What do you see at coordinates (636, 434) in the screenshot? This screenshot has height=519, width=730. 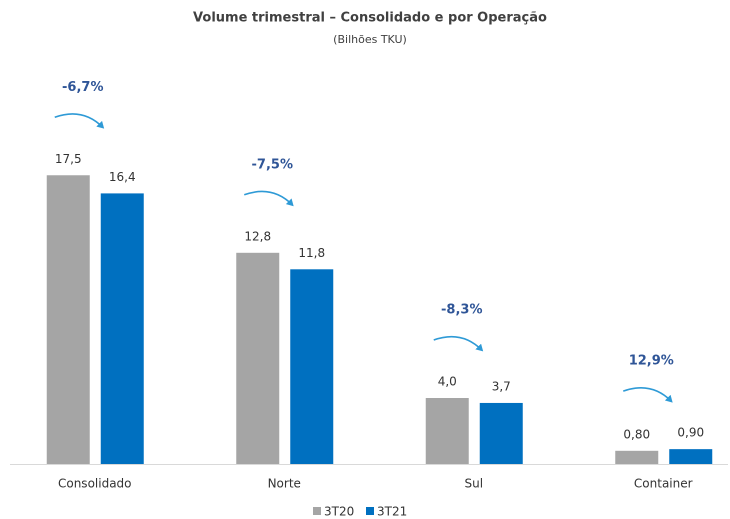 I see `value-label: 0,80` at bounding box center [636, 434].